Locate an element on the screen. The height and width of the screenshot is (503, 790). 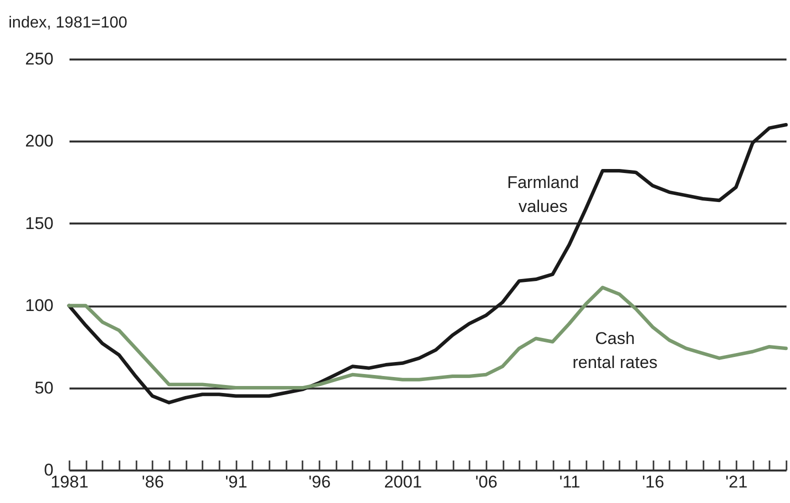
y-tick-label: 250 is located at coordinates (39, 59).